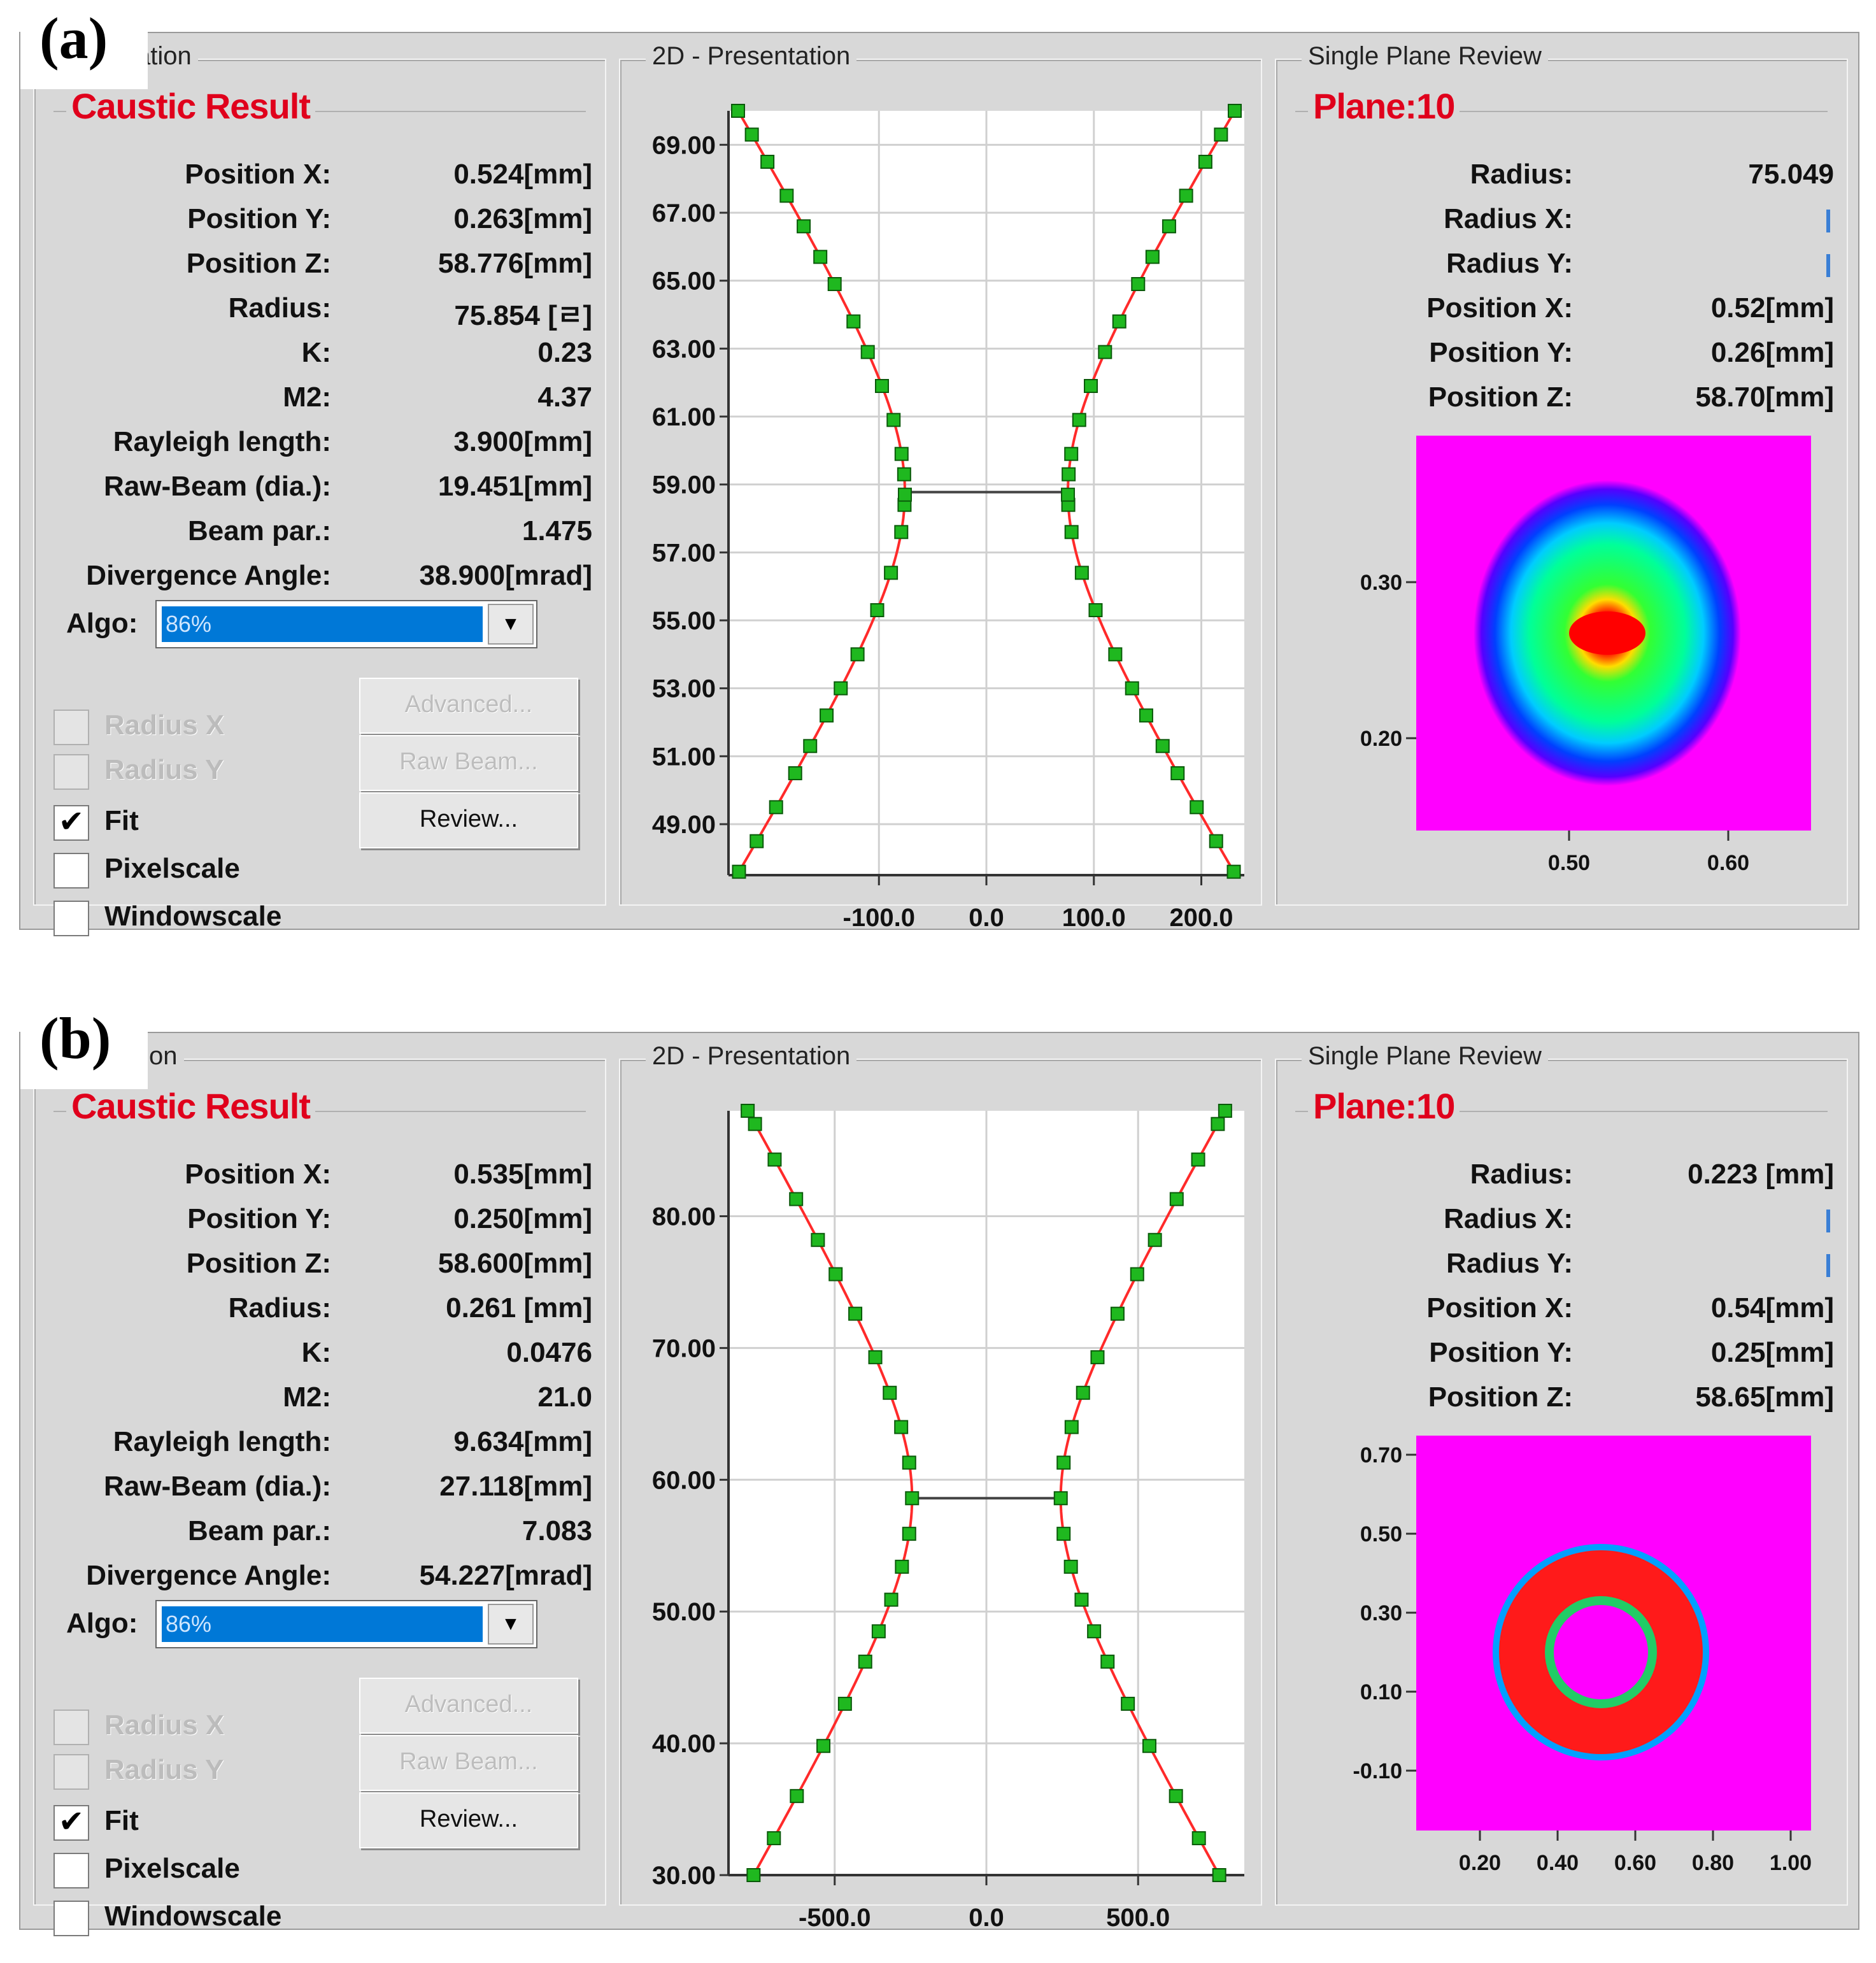 This screenshot has width=1876, height=1963. I want to click on checkbox-label: Radius Y, so click(164, 770).